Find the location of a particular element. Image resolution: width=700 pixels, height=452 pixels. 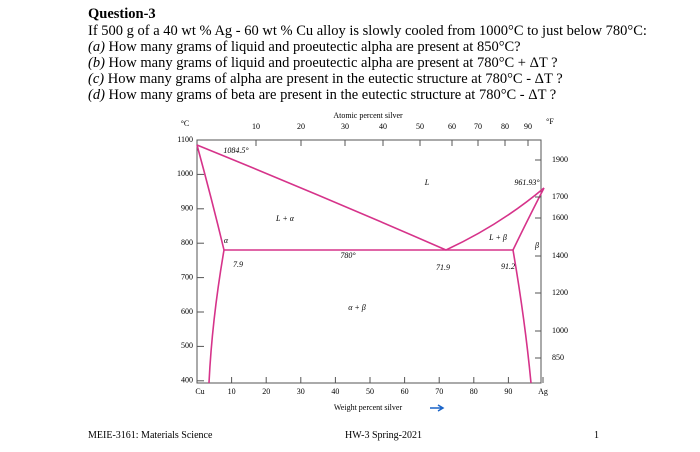

region-label: 91.2 is located at coordinates (508, 266).